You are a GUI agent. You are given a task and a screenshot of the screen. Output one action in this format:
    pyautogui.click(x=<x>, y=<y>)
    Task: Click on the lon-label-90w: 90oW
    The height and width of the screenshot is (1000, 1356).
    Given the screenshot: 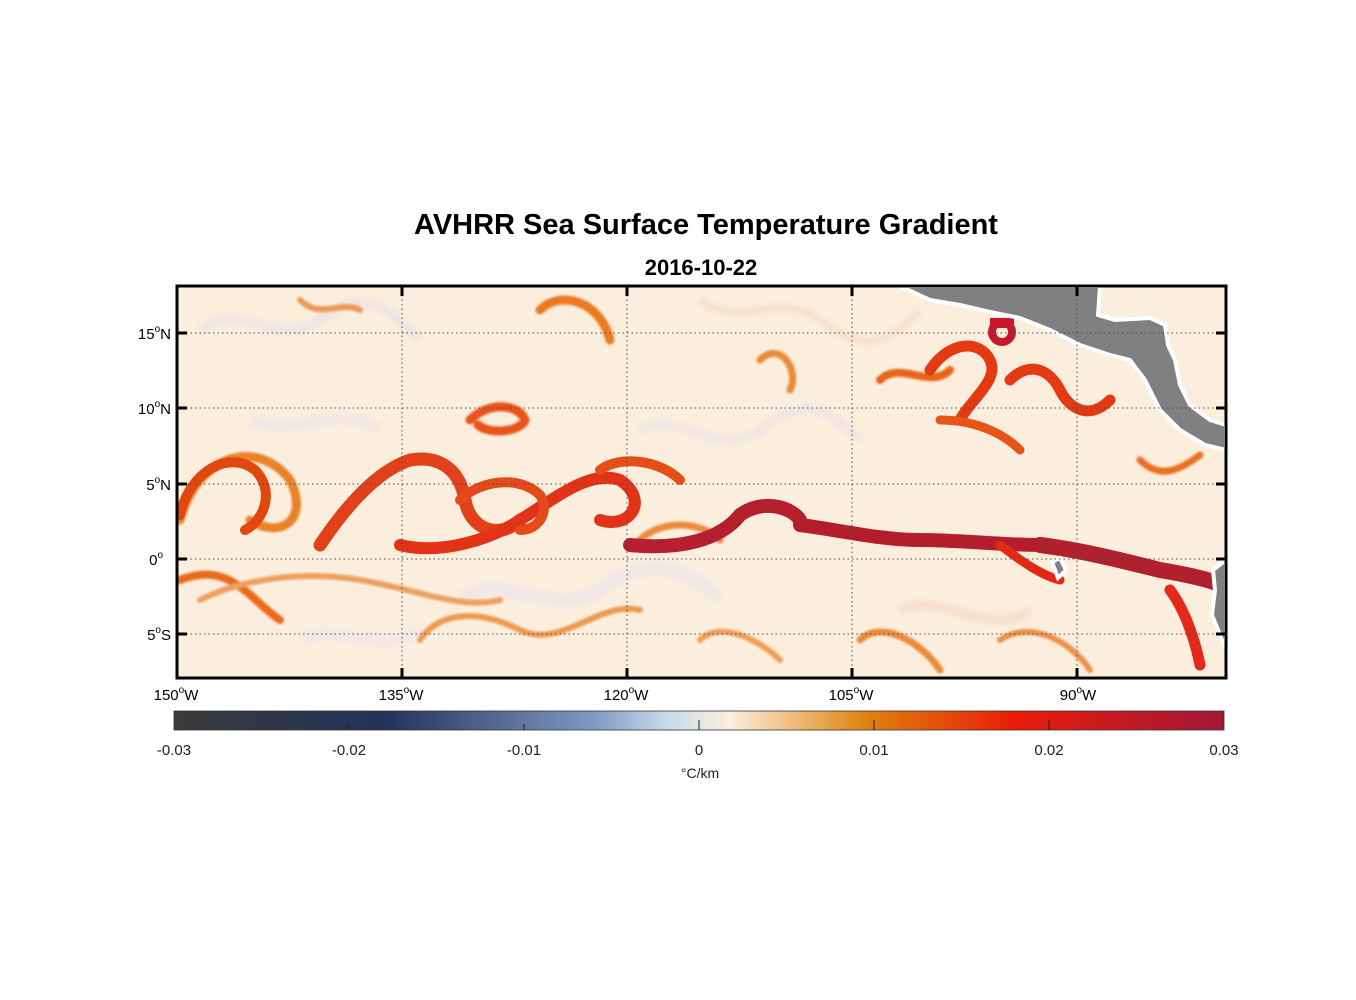 What is the action you would take?
    pyautogui.click(x=1078, y=694)
    